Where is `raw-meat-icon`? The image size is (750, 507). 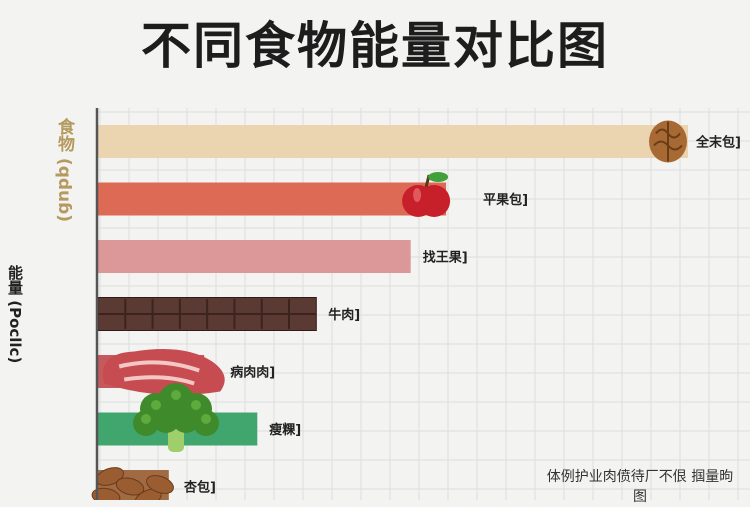
raw-meat-icon is located at coordinates (163, 372).